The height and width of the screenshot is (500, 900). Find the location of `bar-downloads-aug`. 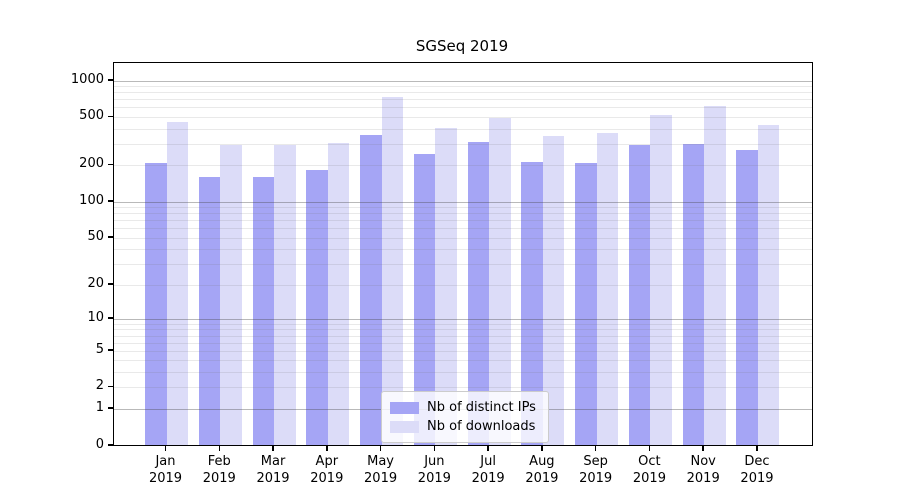

bar-downloads-aug is located at coordinates (553, 290).